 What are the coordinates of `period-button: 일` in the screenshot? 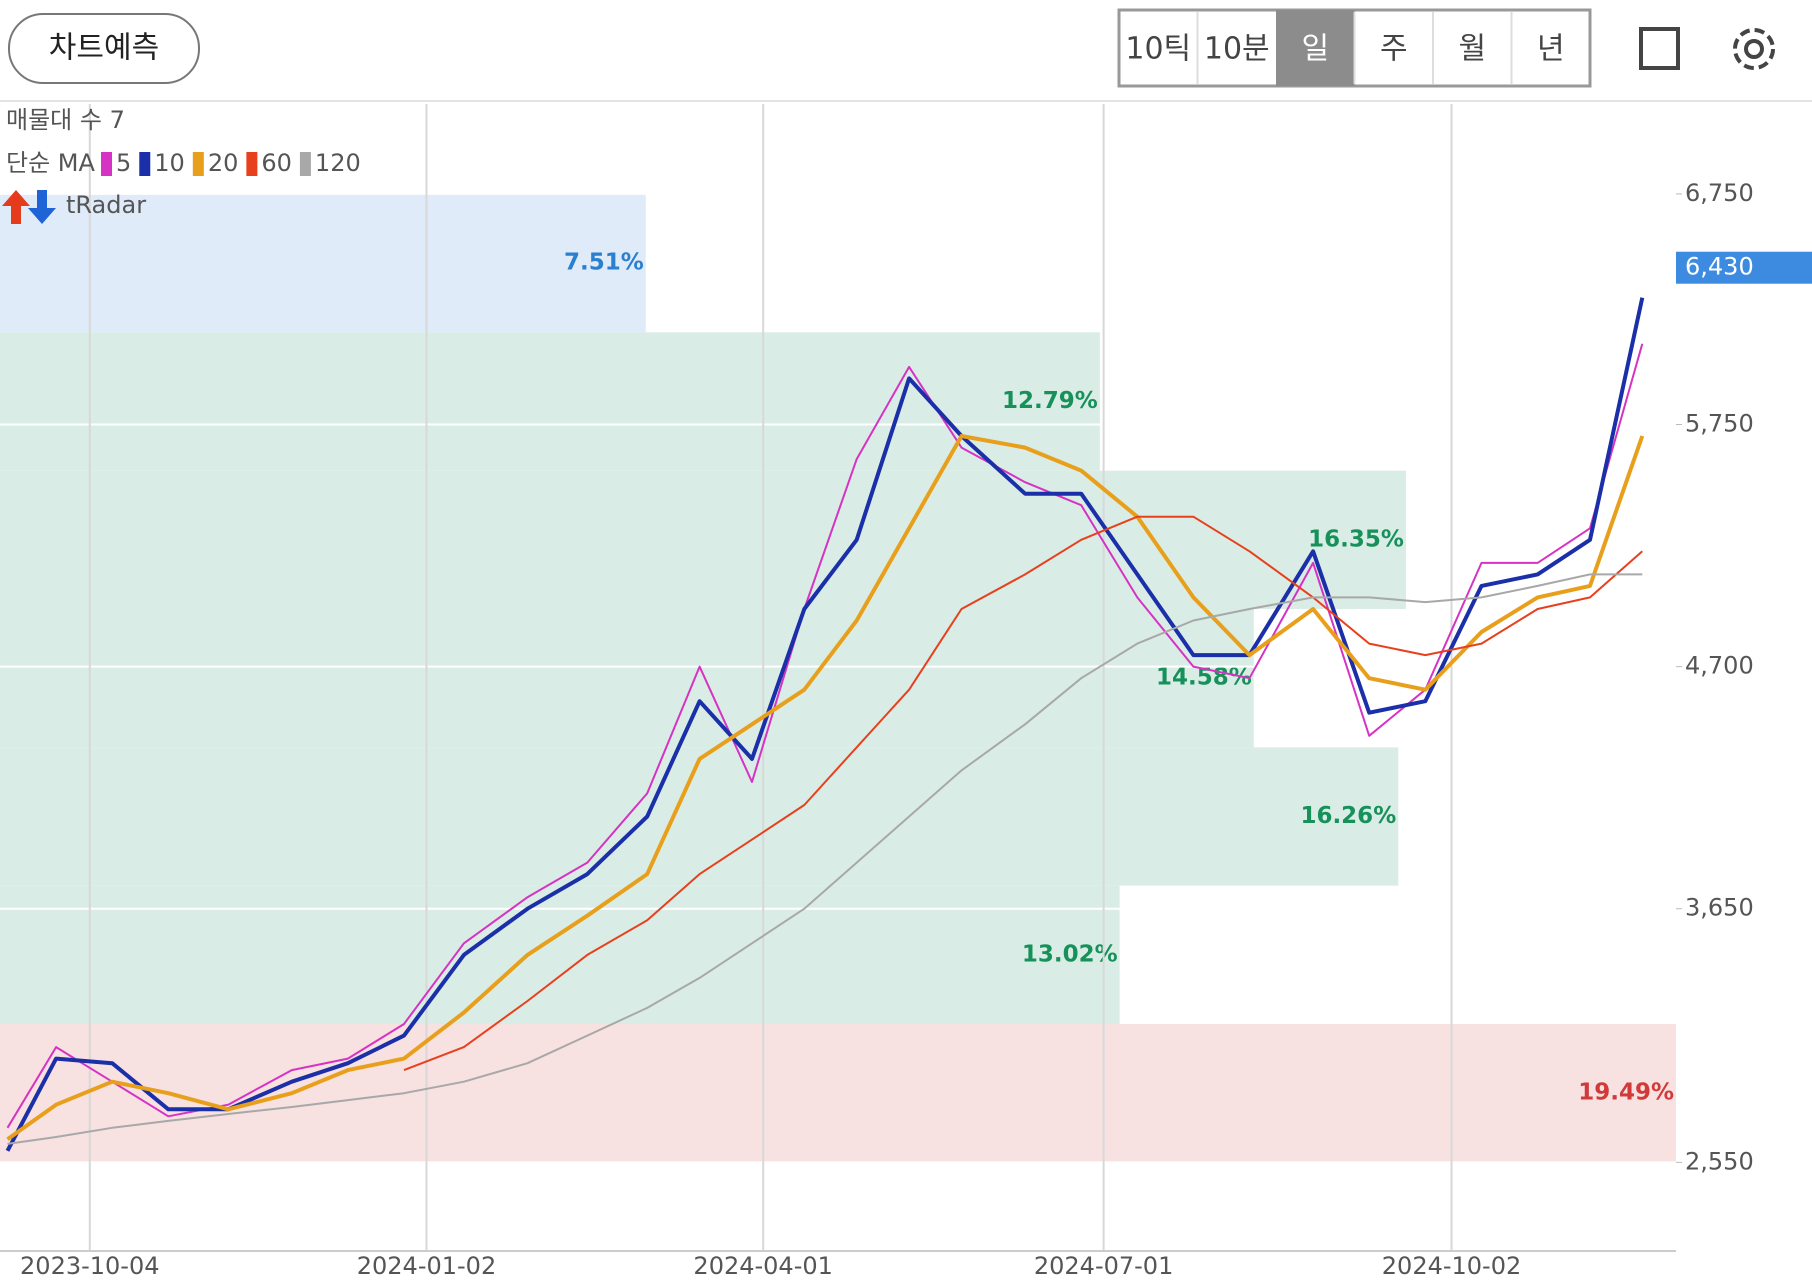 It's located at (1315, 49).